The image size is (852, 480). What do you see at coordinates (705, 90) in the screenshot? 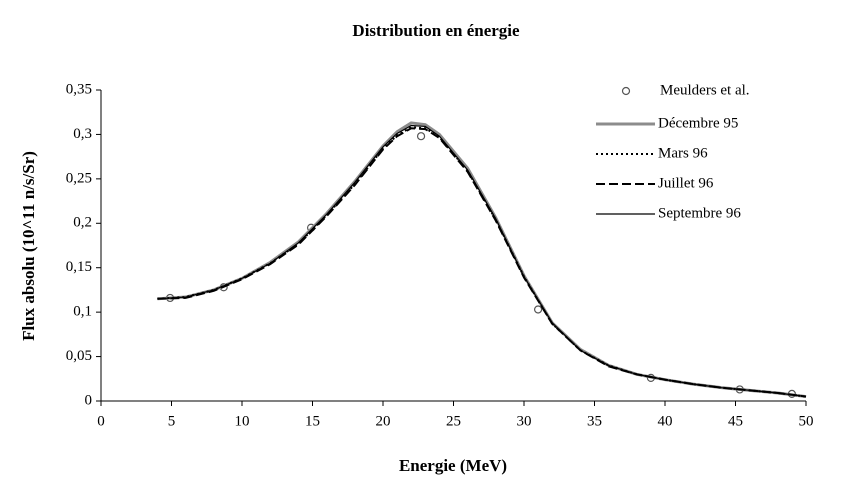
I see `legend-label: Meulders et al.` at bounding box center [705, 90].